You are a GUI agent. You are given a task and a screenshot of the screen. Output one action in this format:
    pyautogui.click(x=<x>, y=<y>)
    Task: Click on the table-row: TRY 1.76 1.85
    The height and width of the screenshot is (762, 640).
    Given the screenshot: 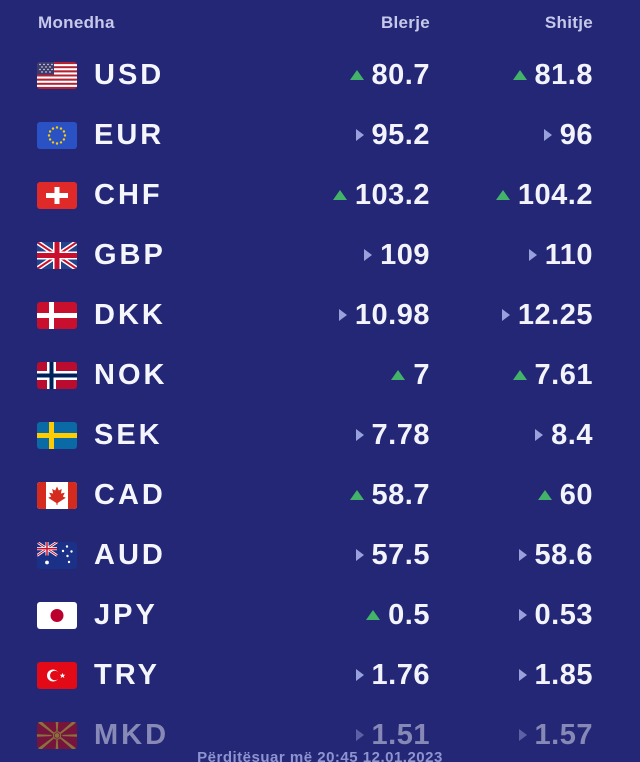 What is the action you would take?
    pyautogui.click(x=320, y=675)
    